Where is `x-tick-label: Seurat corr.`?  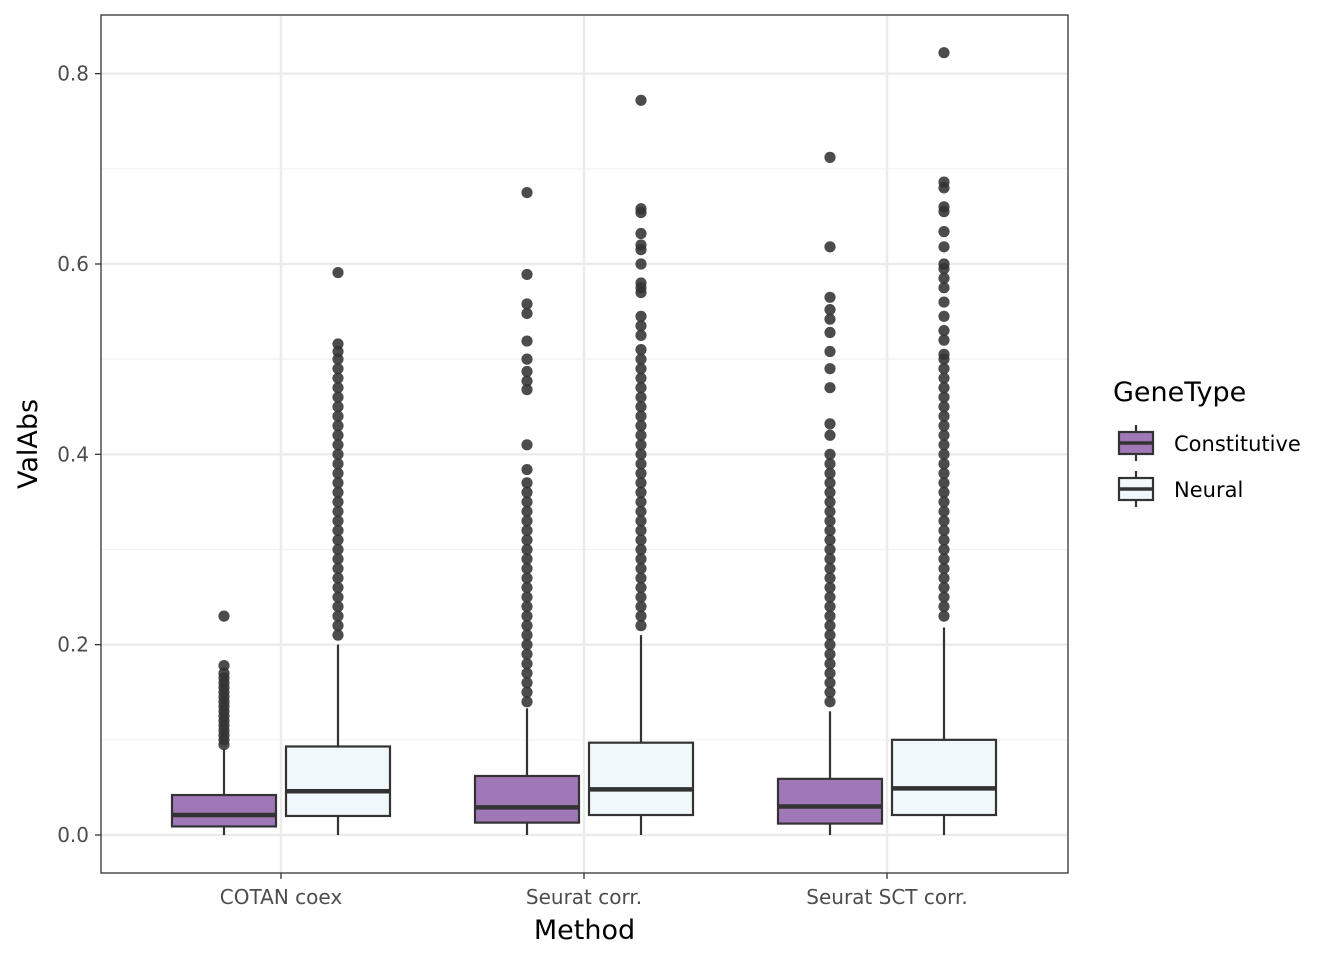 x-tick-label: Seurat corr. is located at coordinates (584, 897).